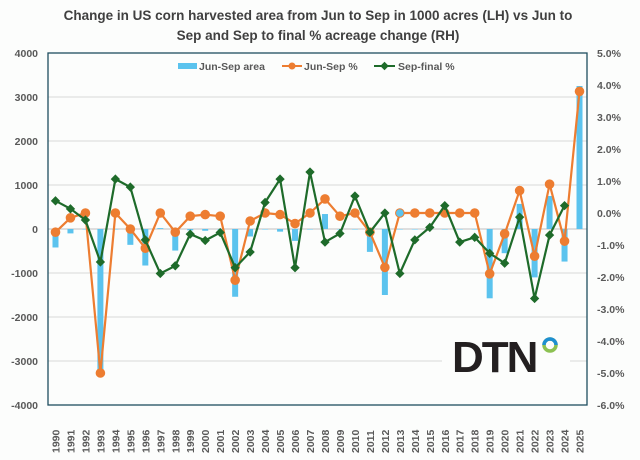 This screenshot has height=460, width=640. I want to click on jun-sep-pct-point-2006, so click(295, 223).